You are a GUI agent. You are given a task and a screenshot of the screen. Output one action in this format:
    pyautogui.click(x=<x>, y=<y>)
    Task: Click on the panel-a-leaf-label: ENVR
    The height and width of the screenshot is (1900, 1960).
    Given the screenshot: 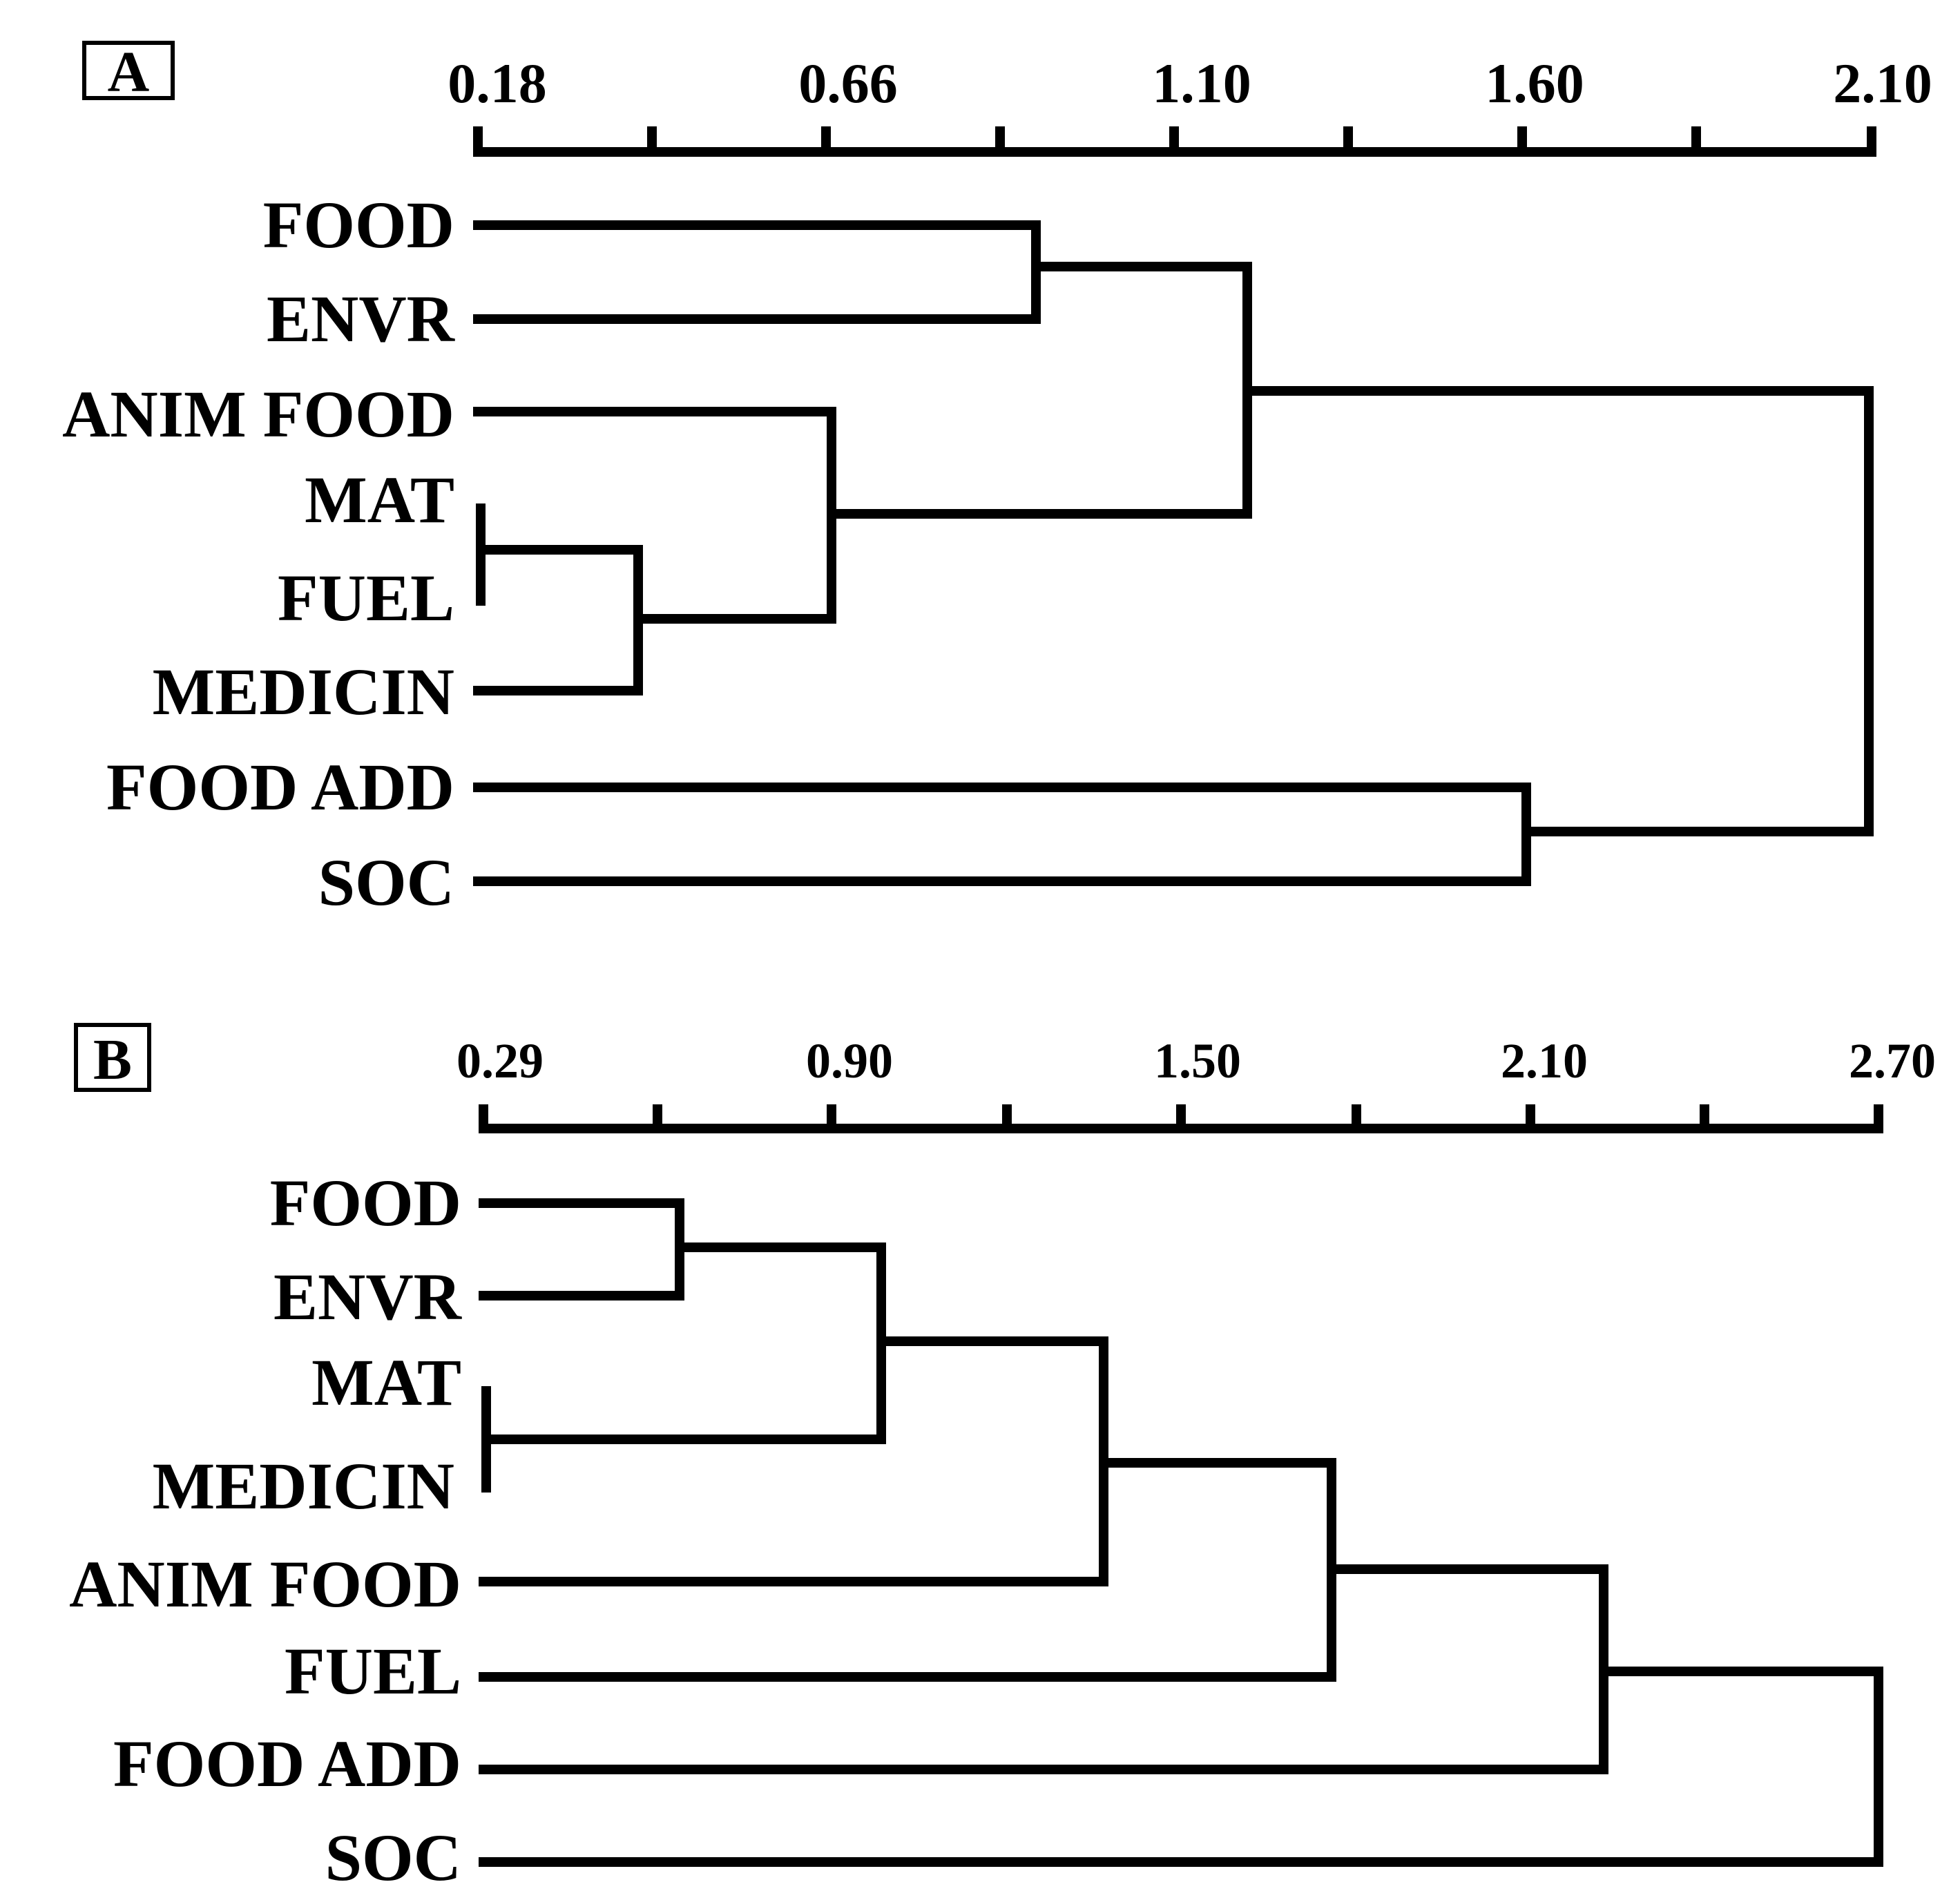 What is the action you would take?
    pyautogui.click(x=361, y=319)
    